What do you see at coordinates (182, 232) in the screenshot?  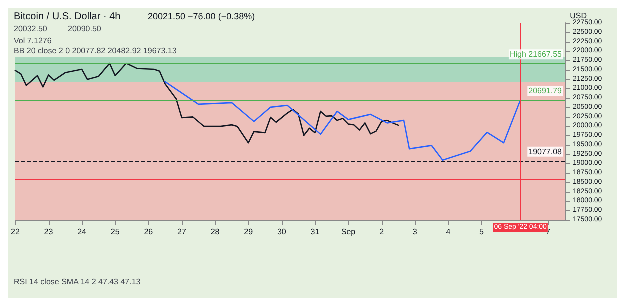 I see `x-tick-label: 27` at bounding box center [182, 232].